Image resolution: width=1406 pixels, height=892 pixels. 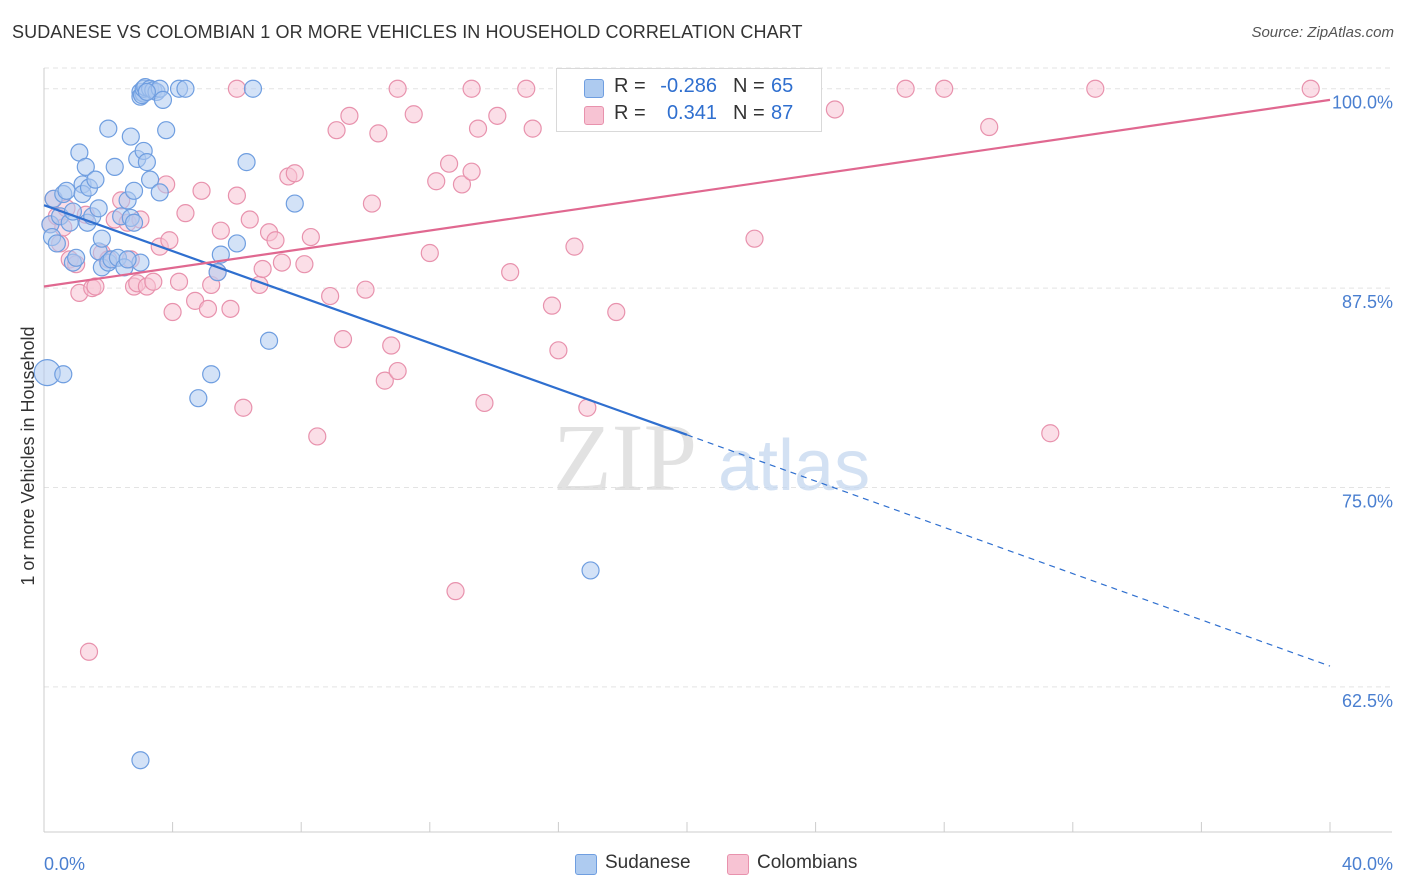 What do you see at coordinates (1008, 550) in the screenshot?
I see `trend-line-extension-sudanese` at bounding box center [1008, 550].